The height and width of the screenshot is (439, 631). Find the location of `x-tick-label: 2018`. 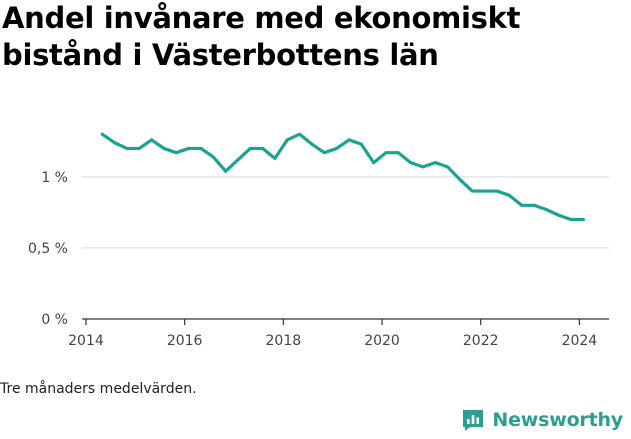

x-tick-label: 2018 is located at coordinates (284, 341).